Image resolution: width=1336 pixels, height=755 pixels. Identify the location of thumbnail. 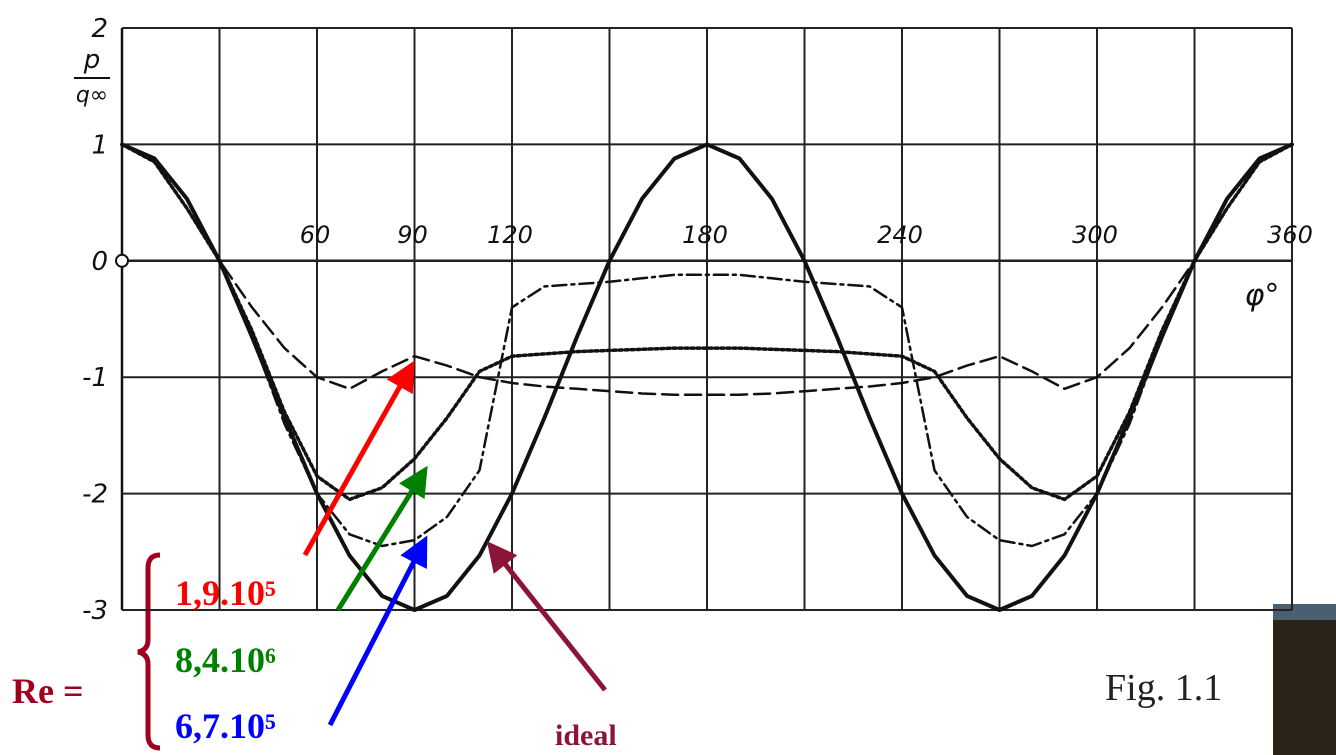
(1304, 679).